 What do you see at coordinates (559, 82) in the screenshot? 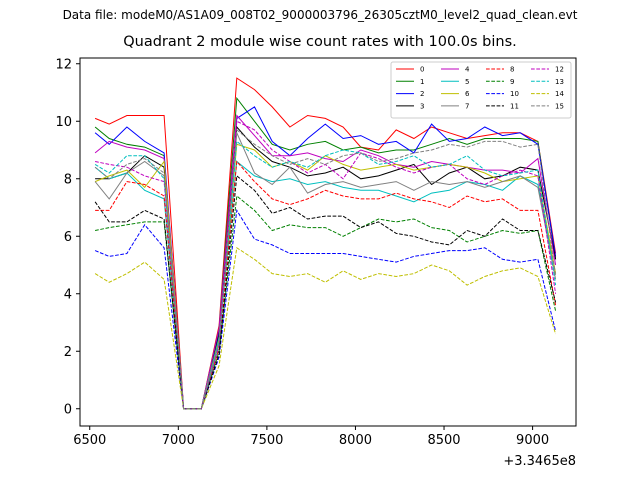
I see `legend-label-13: 13` at bounding box center [559, 82].